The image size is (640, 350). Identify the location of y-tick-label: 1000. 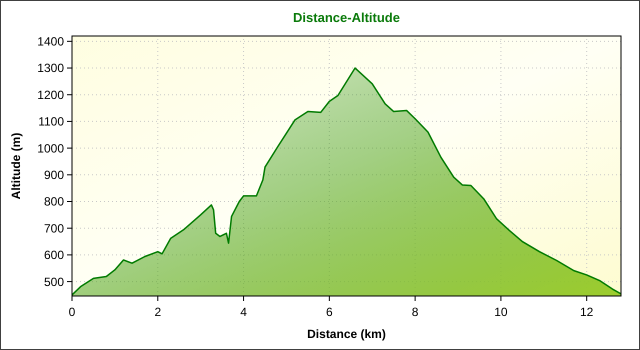
(50, 148).